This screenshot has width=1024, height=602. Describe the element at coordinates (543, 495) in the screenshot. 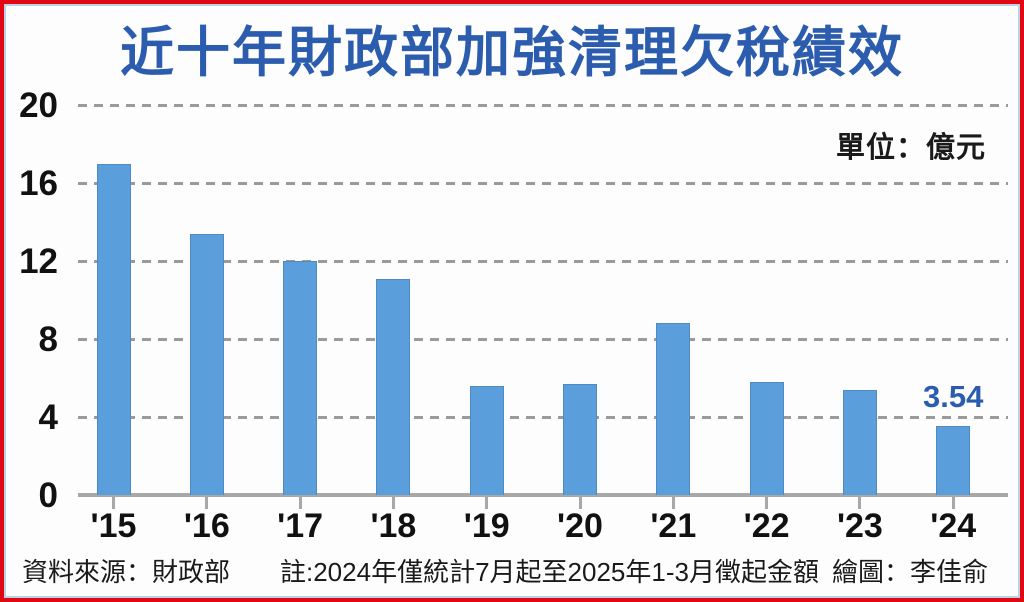

I see `x-axis-line` at that location.